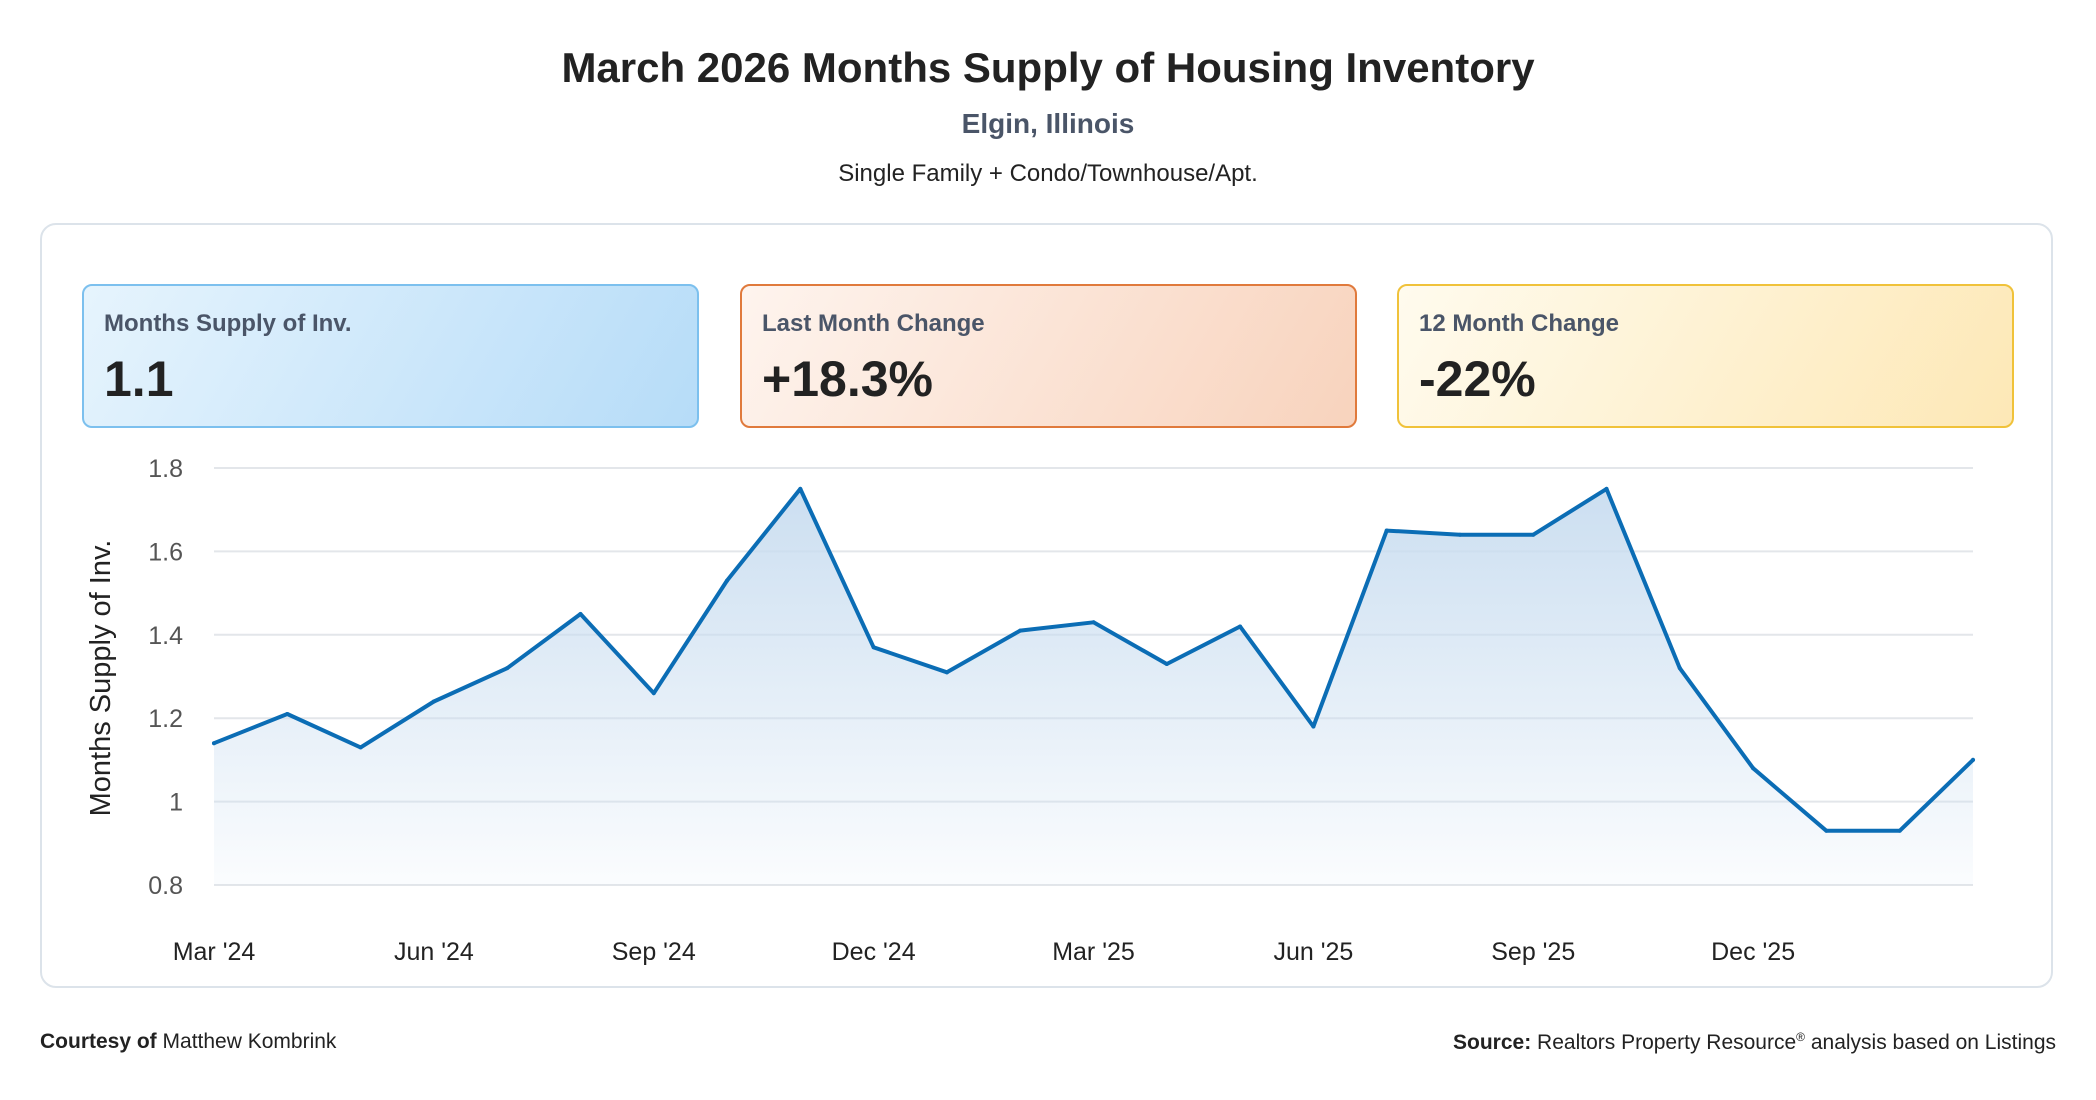 The height and width of the screenshot is (1100, 2096). What do you see at coordinates (228, 323) in the screenshot?
I see `months-supply-label: Months Supply of Inv.` at bounding box center [228, 323].